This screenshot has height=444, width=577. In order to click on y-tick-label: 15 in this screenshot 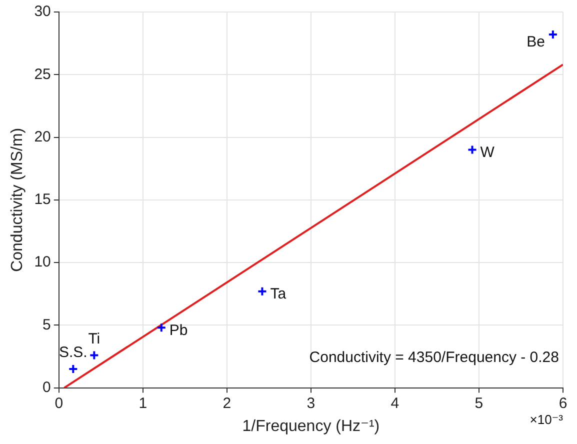, I will do `click(42, 199)`.